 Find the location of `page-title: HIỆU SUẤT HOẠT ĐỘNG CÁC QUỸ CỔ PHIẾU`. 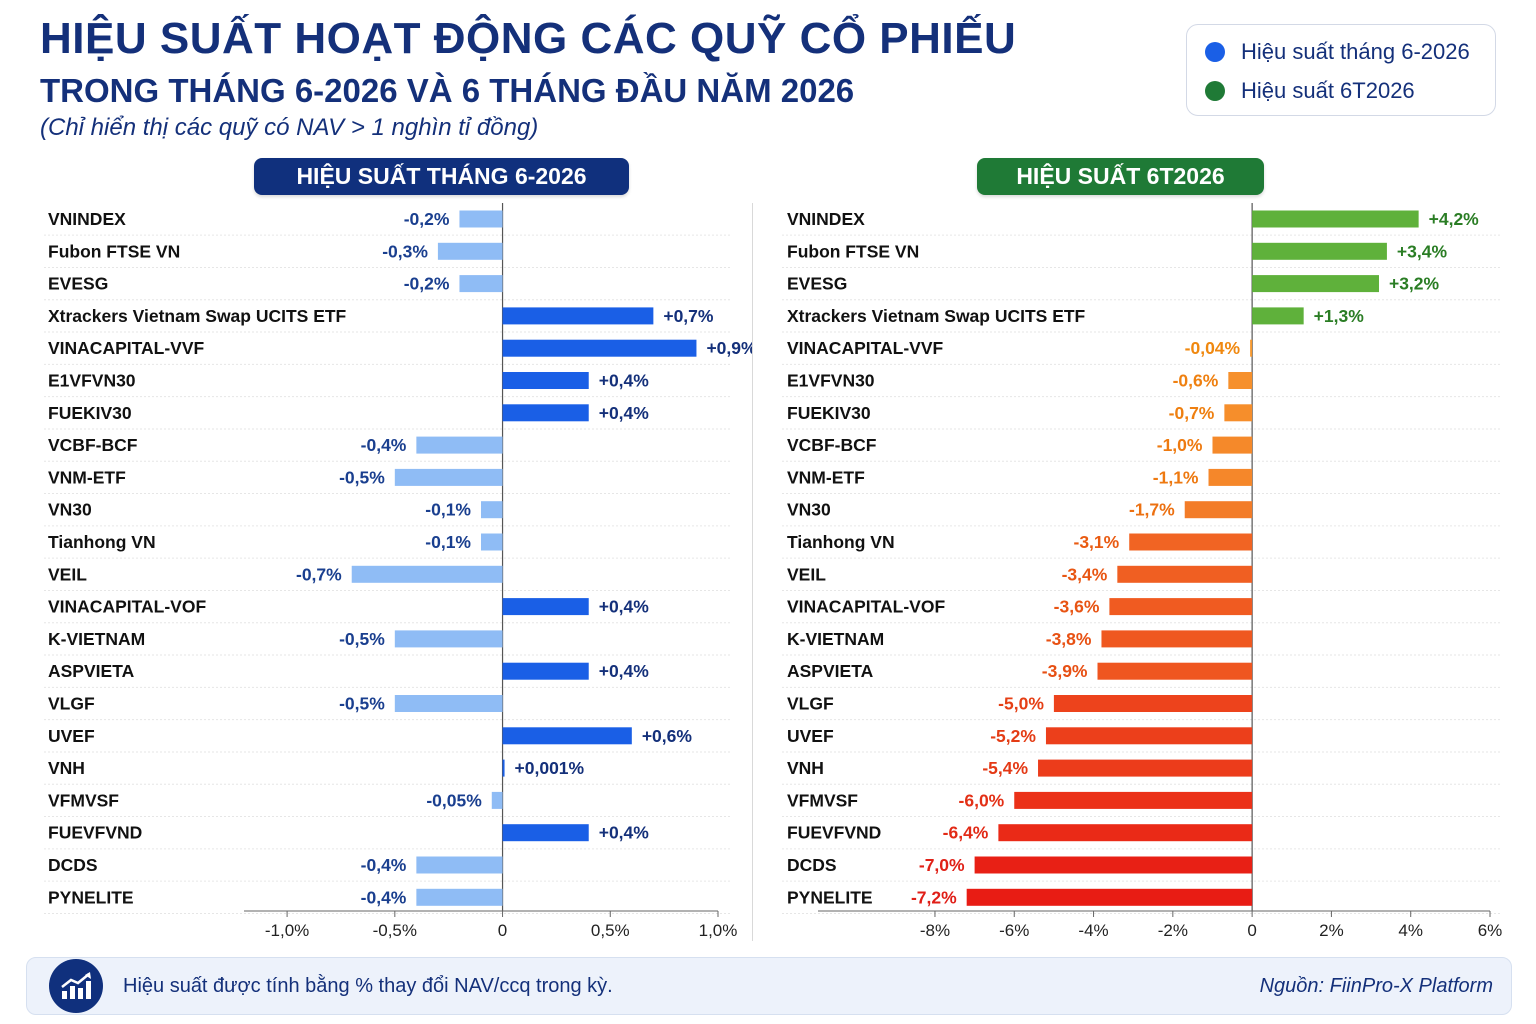

page-title: HIỆU SUẤT HOẠT ĐỘNG CÁC QUỸ CỔ PHIẾU is located at coordinates (528, 38).